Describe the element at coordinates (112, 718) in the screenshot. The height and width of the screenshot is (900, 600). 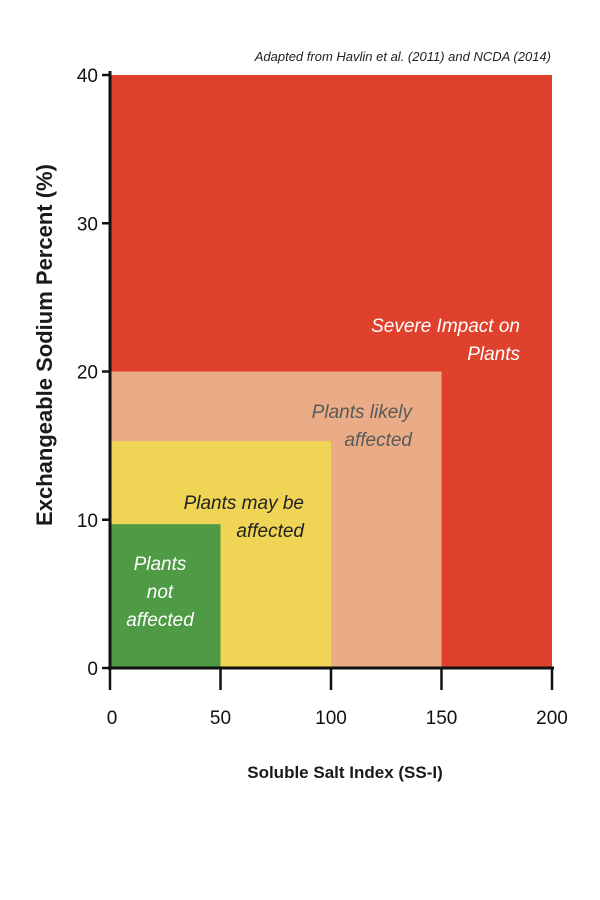
I see `x-tick-label: 0` at that location.